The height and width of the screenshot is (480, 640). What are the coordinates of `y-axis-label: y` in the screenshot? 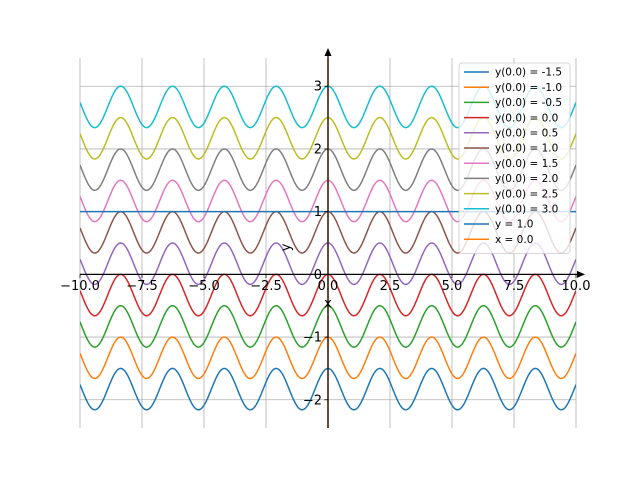 It's located at (286, 247).